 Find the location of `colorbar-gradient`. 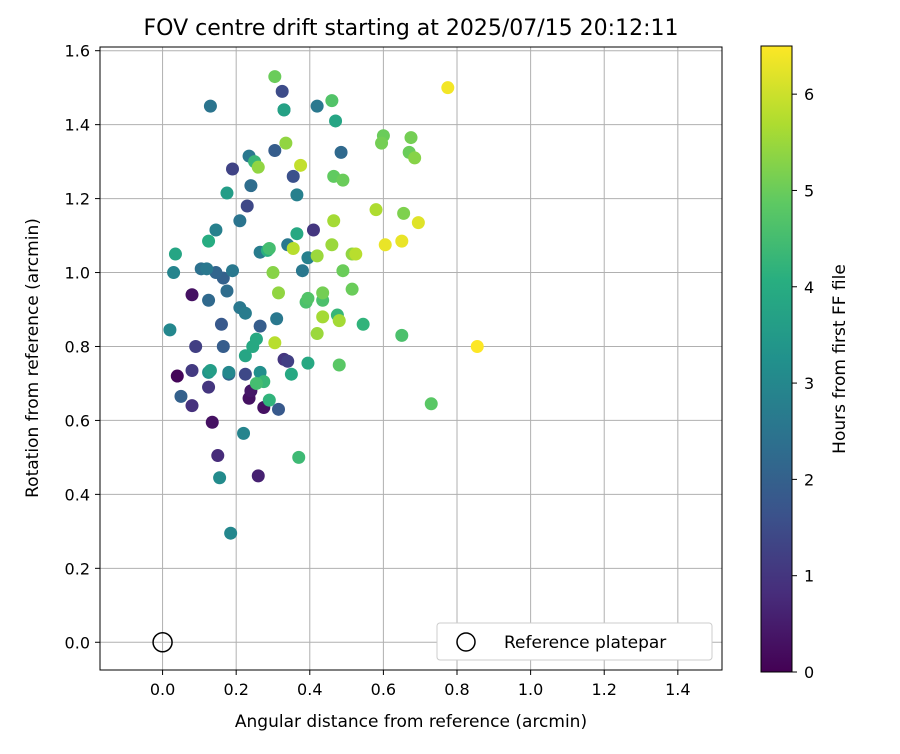

colorbar-gradient is located at coordinates (776, 359).